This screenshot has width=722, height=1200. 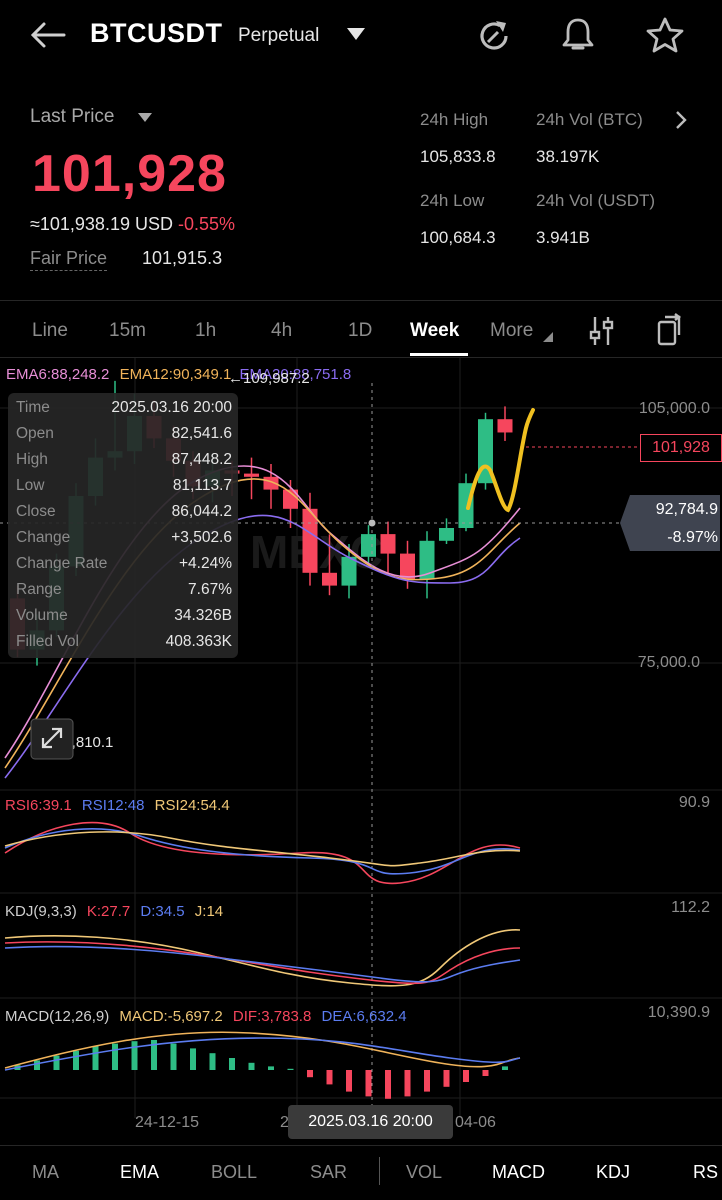 What do you see at coordinates (52, 739) in the screenshot?
I see `expand-icon` at bounding box center [52, 739].